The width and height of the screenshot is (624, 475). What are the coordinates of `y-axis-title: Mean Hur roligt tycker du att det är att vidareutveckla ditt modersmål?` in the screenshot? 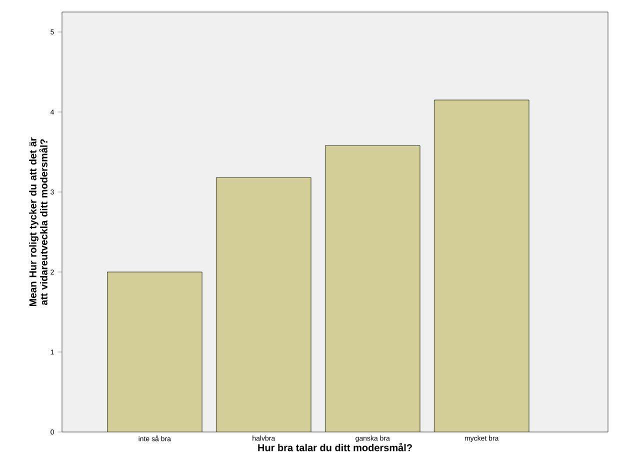 It's located at (38, 221).